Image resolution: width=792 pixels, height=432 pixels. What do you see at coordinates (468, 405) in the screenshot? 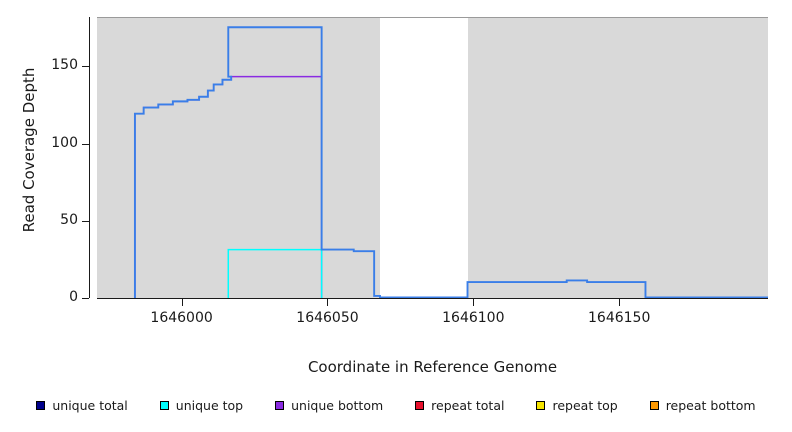
I see `legend-label-repeat-total: repeat total` at bounding box center [468, 405].